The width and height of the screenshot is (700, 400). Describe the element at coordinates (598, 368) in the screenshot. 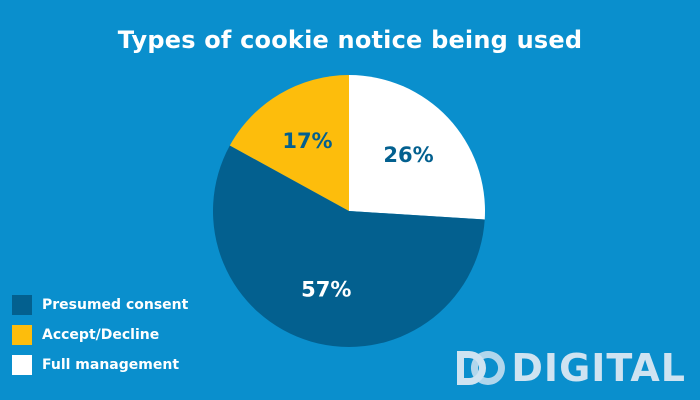

I see `logo-text: DIGITAL` at that location.